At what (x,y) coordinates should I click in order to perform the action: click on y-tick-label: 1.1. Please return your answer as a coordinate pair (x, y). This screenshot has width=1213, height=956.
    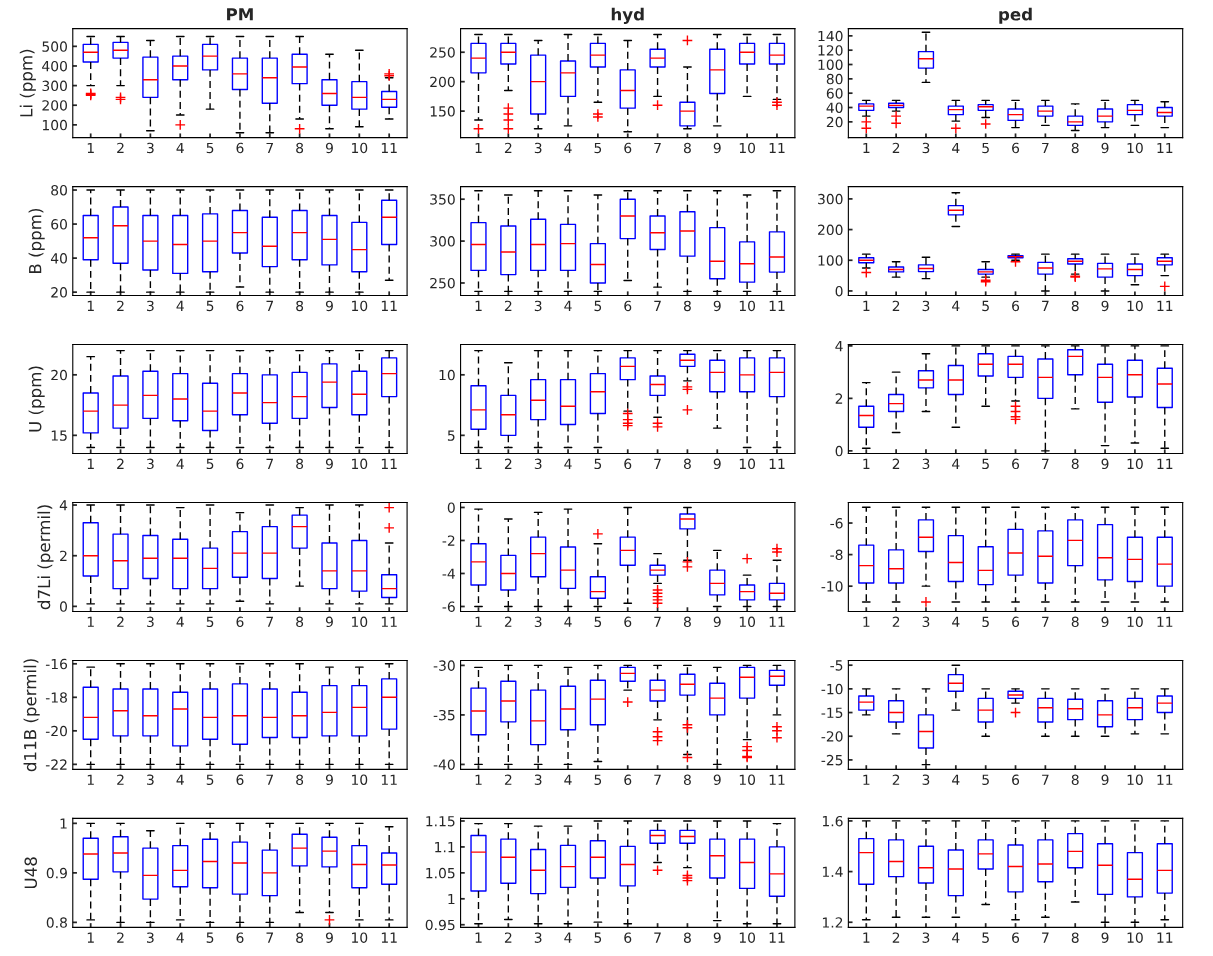
    Looking at the image, I should click on (445, 847).